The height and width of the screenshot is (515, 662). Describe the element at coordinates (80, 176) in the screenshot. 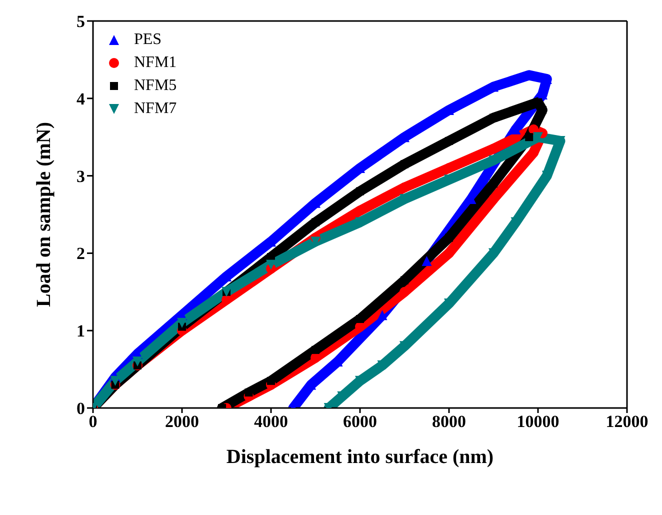

I see `y-tick-label: 3` at that location.